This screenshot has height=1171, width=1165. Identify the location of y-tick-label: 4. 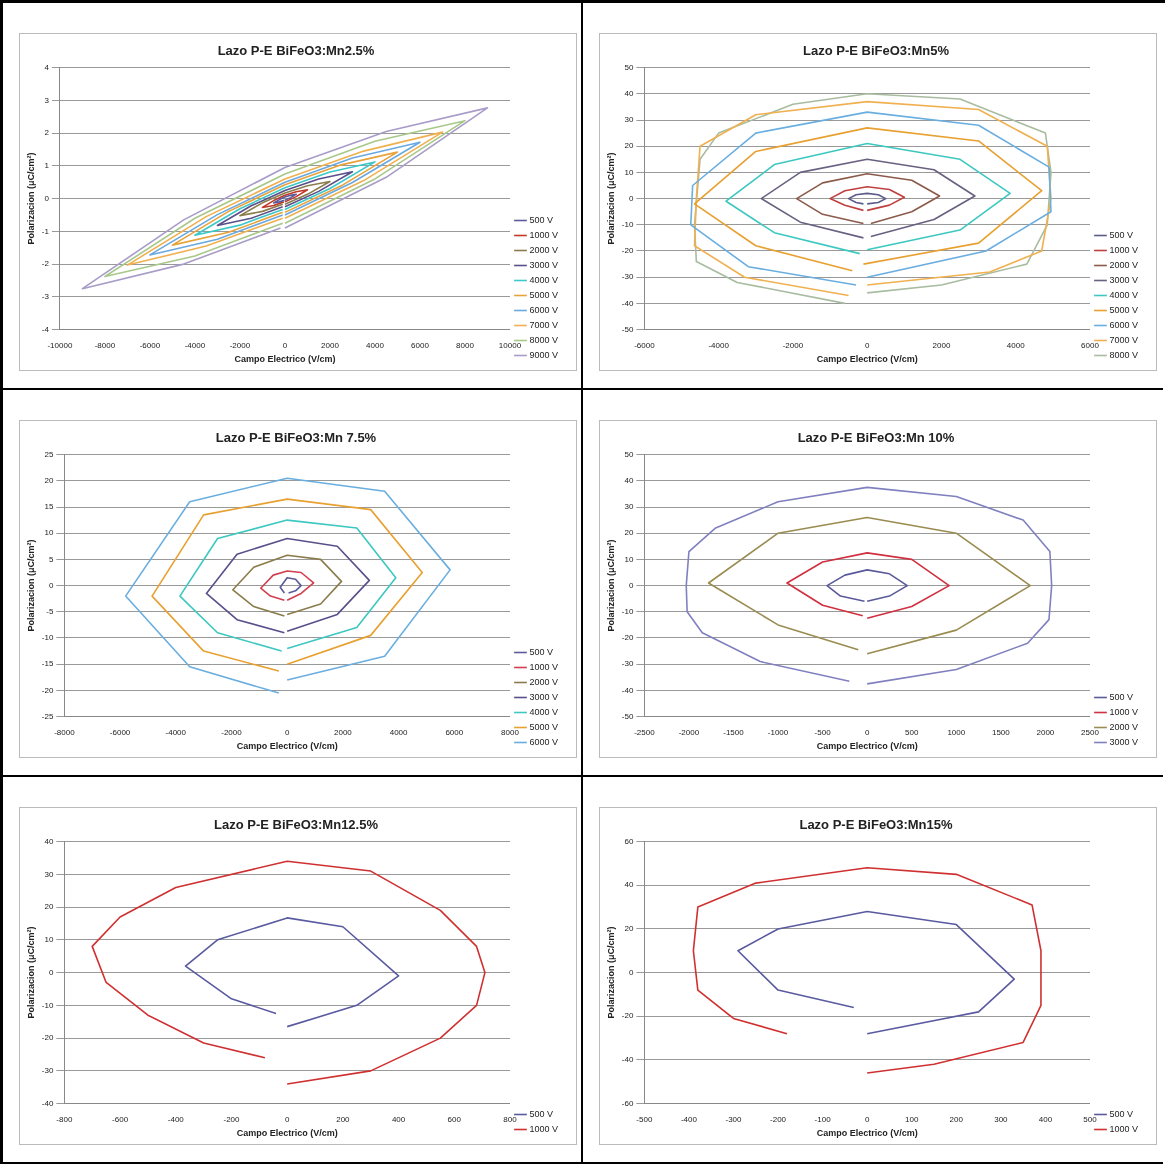
(47, 67).